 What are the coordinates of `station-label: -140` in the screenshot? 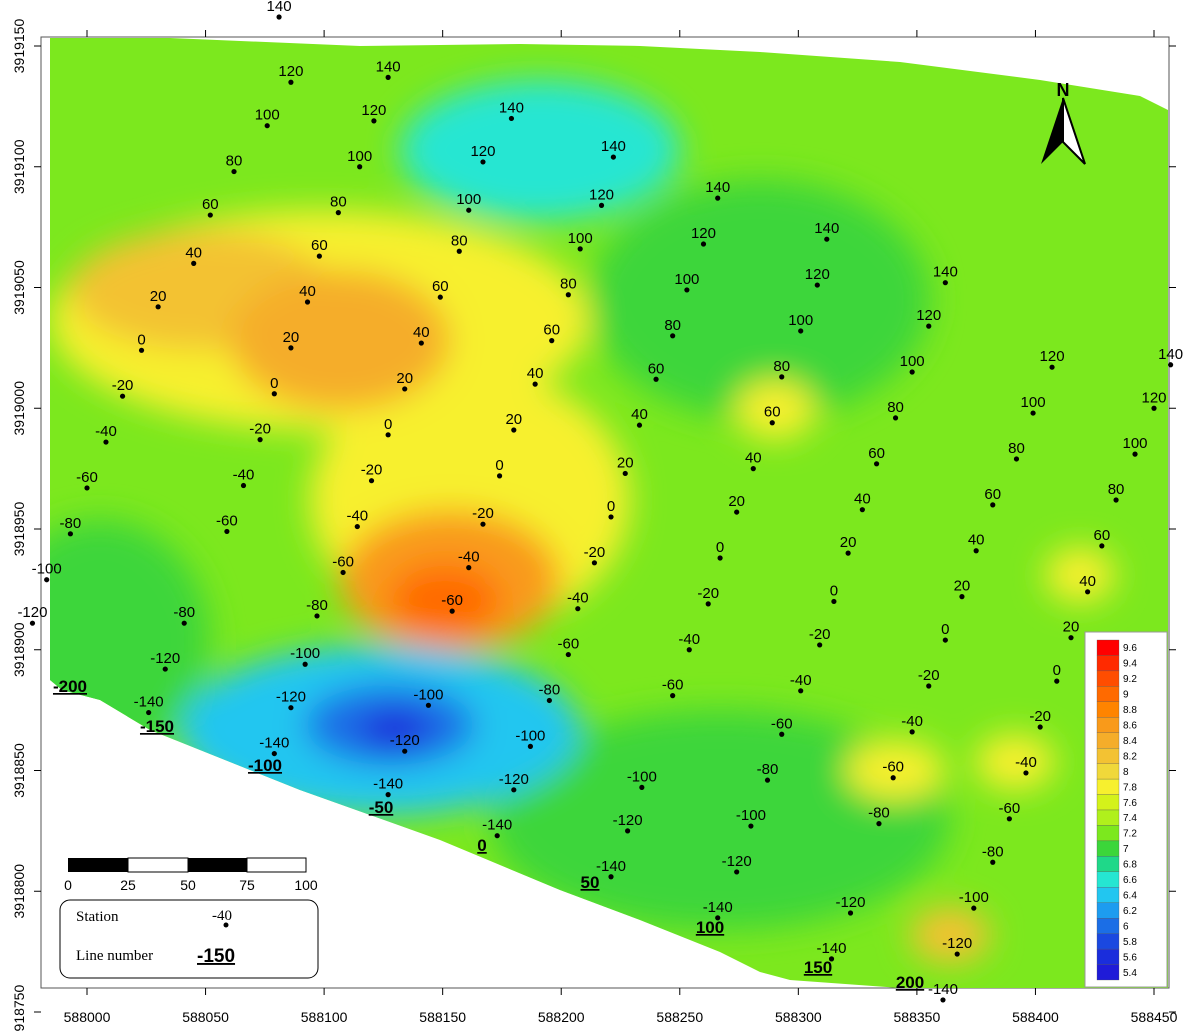 It's located at (497, 825).